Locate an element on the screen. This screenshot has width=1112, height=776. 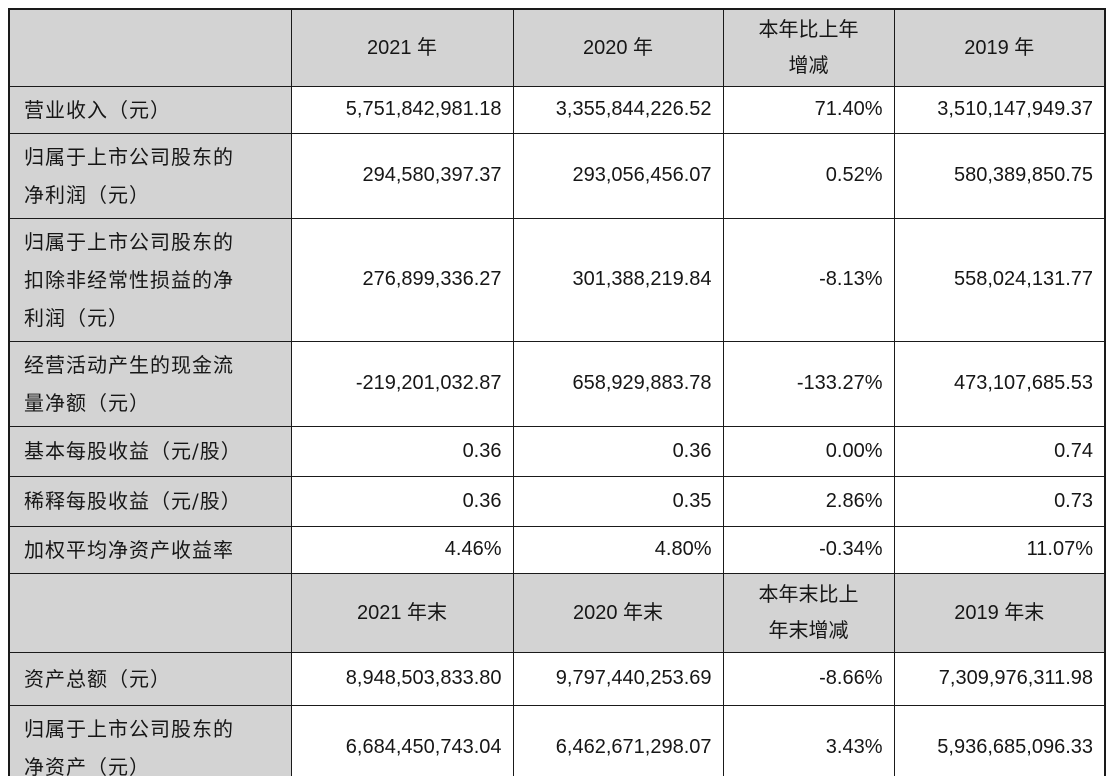
value-cell: 3,510,147,949.37 is located at coordinates (999, 109).